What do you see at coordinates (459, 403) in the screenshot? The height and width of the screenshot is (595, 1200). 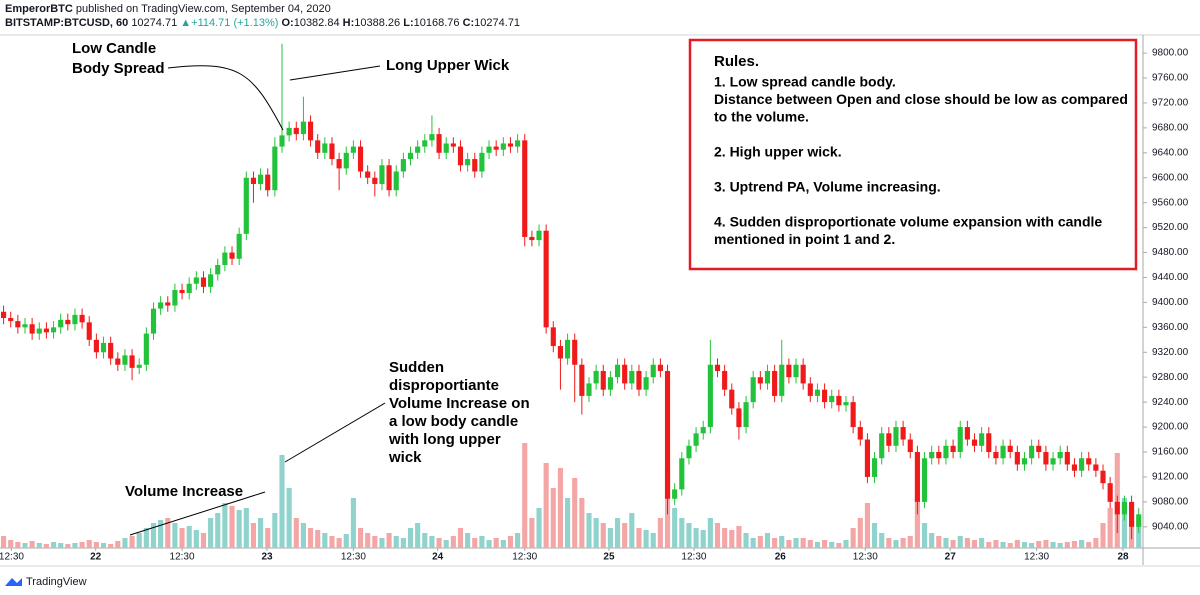 I see `sudden-note: Volume Increase on` at bounding box center [459, 403].